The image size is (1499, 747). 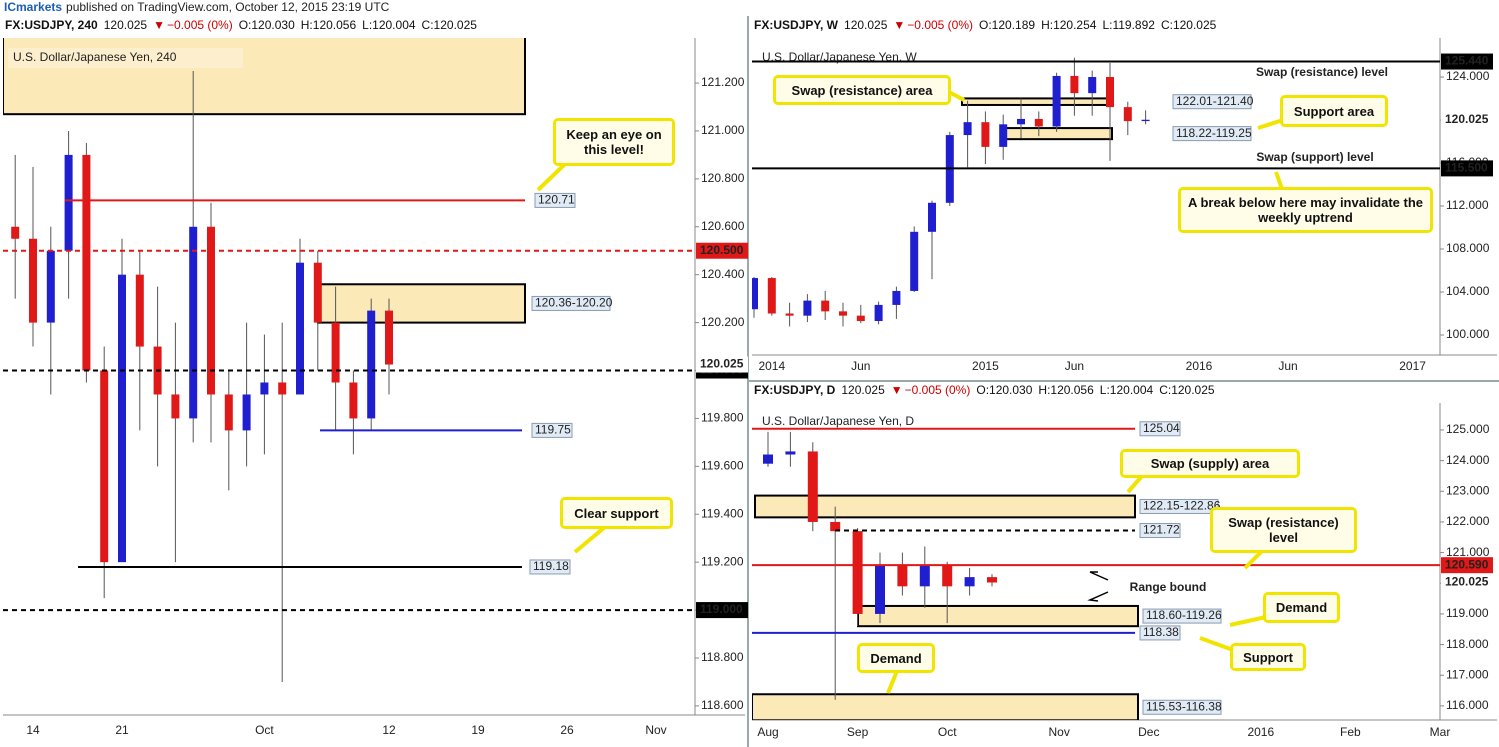 What do you see at coordinates (722, 705) in the screenshot?
I see `y-tick-label: 118.600` at bounding box center [722, 705].